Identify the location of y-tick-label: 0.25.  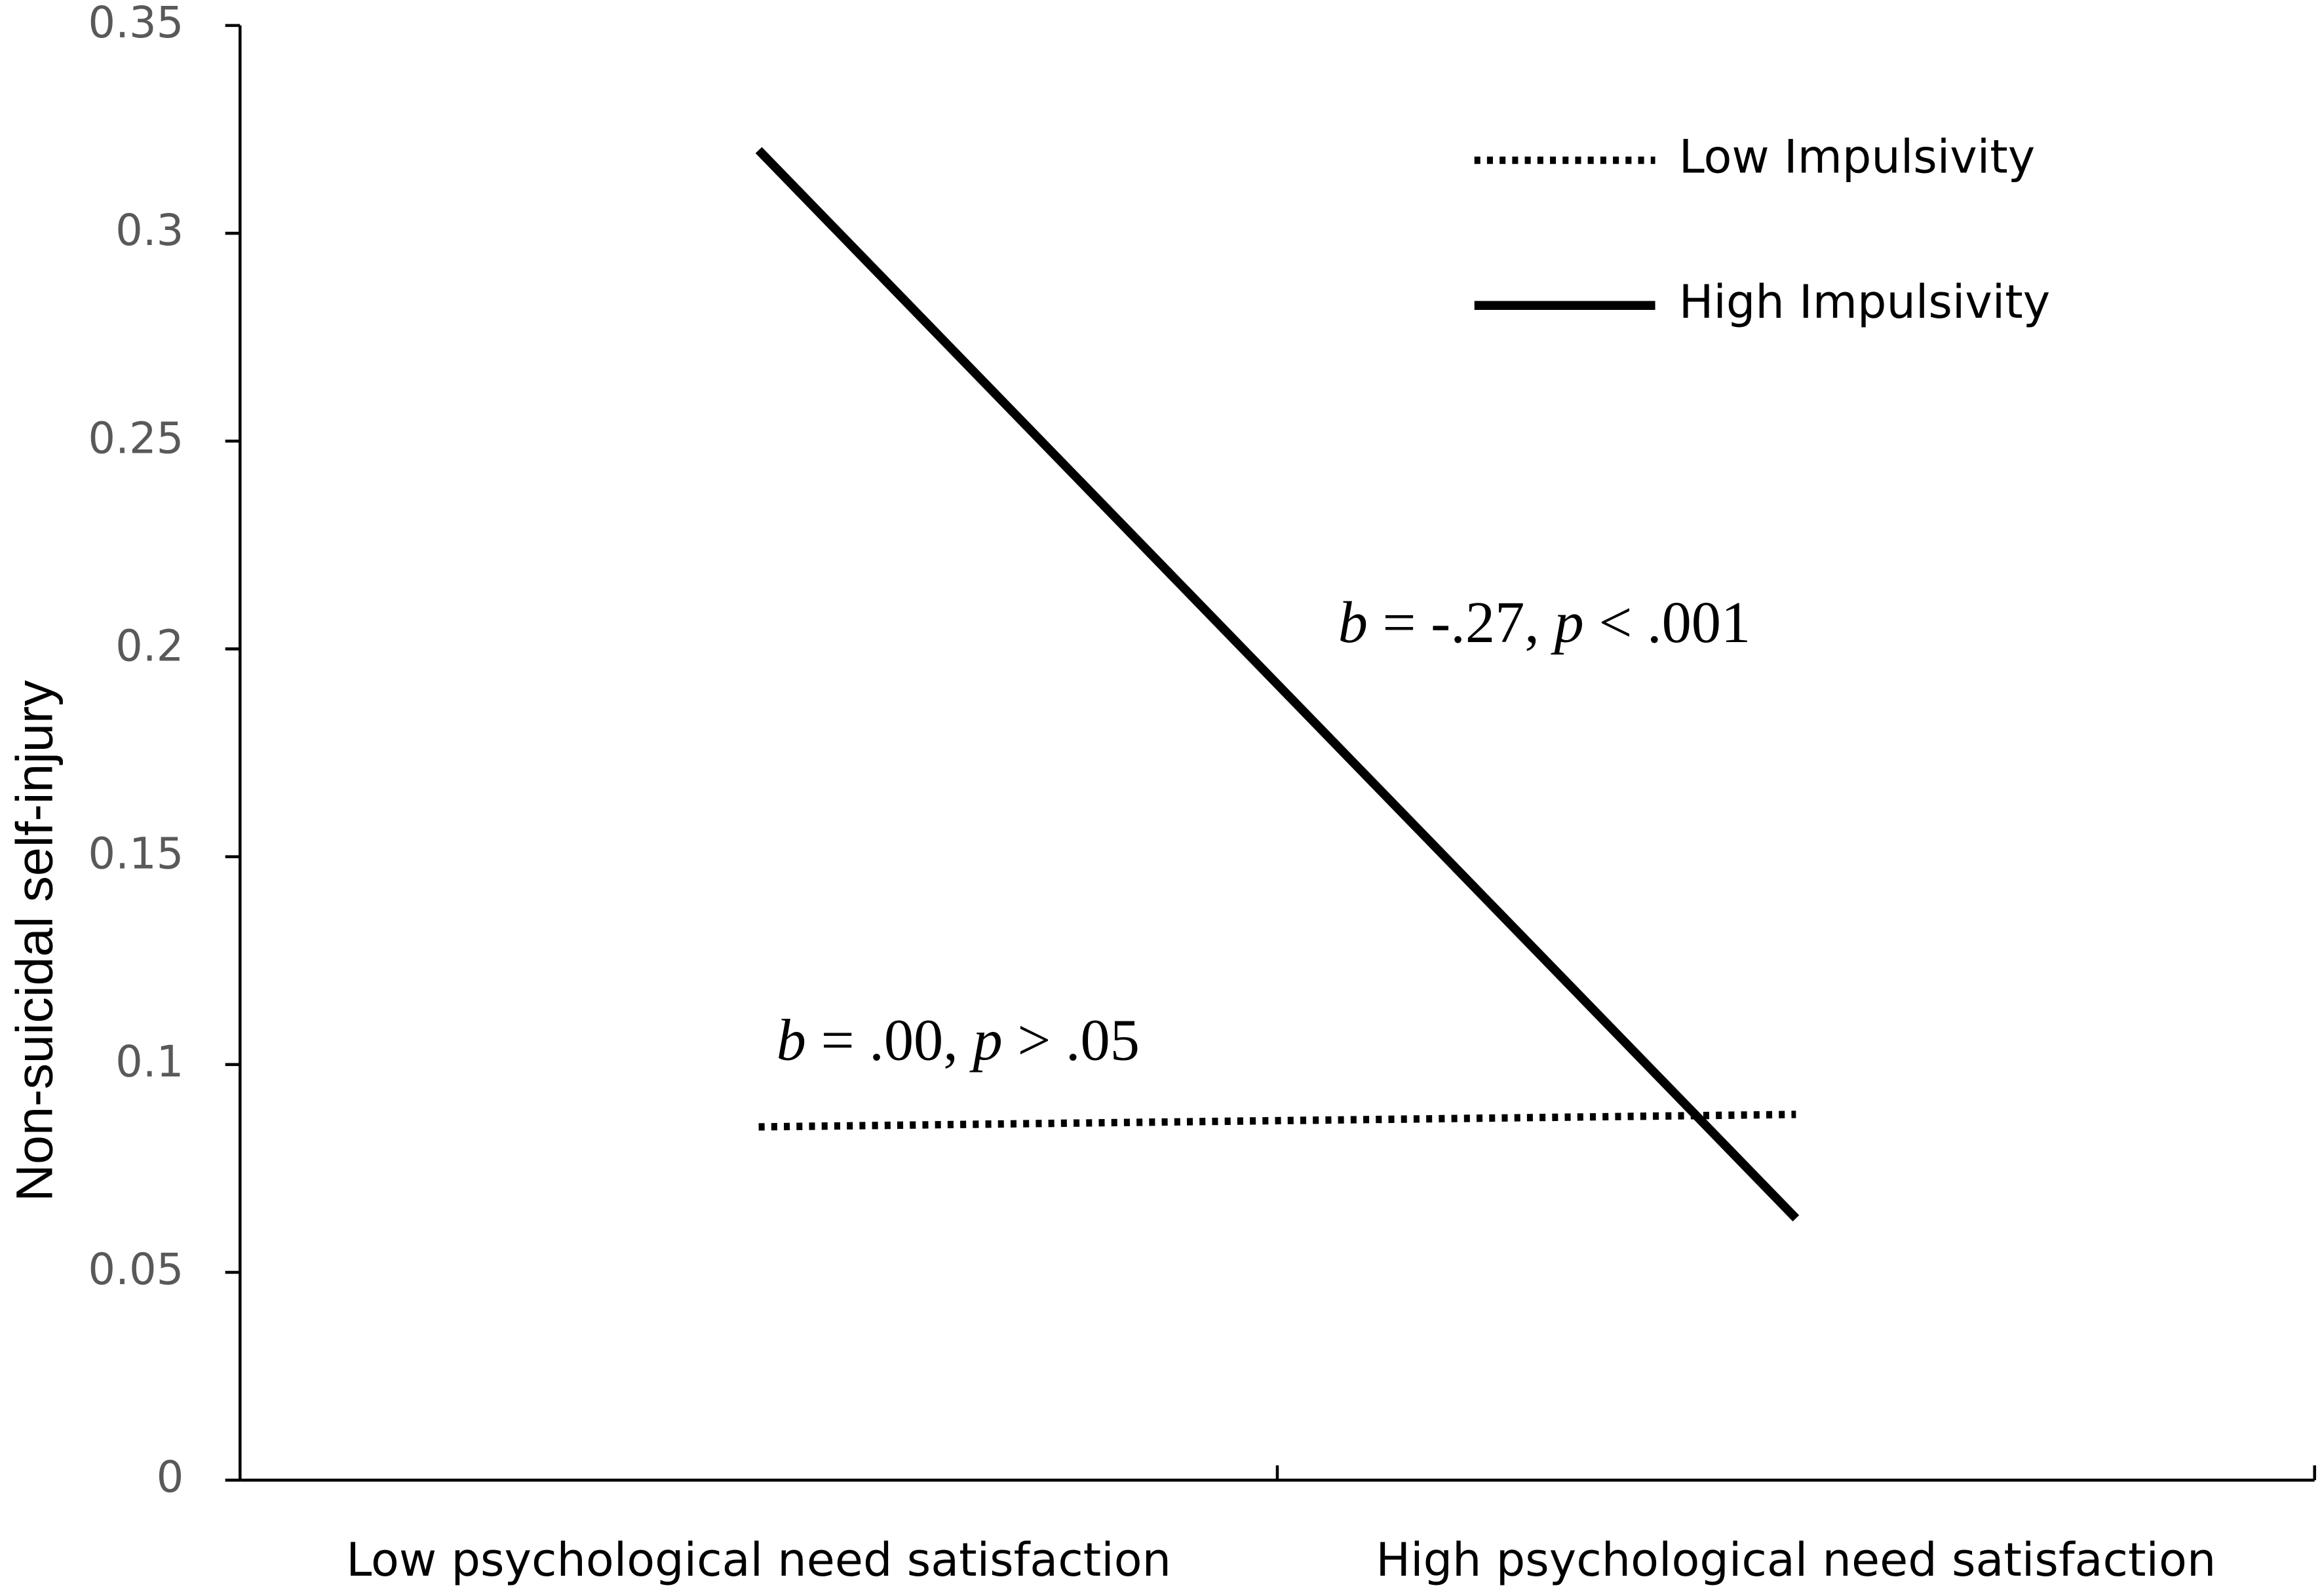
(136, 438).